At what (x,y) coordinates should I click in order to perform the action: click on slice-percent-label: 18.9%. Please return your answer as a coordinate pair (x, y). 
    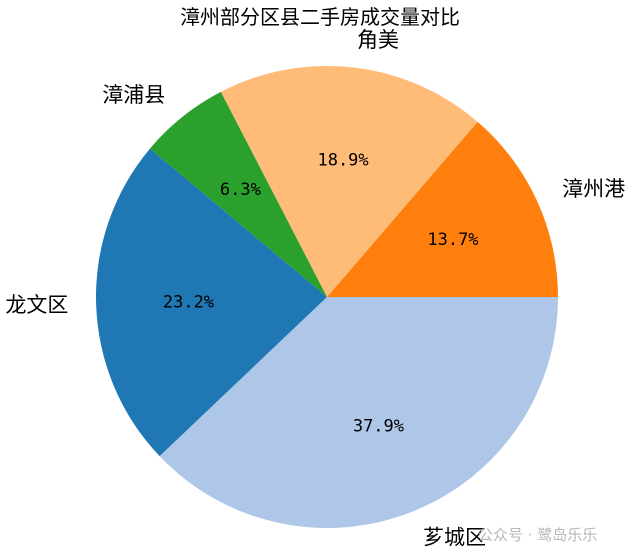
    Looking at the image, I should click on (342, 160).